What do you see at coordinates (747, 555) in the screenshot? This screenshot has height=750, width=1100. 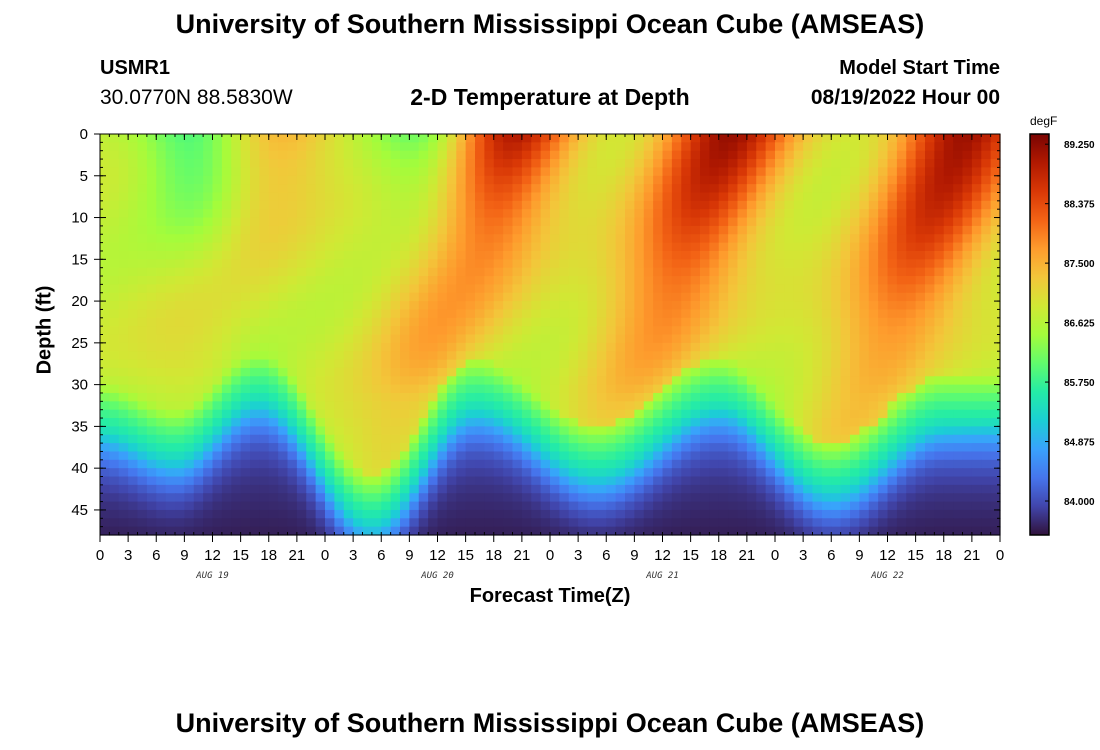 I see `x-tick-label: 21` at bounding box center [747, 555].